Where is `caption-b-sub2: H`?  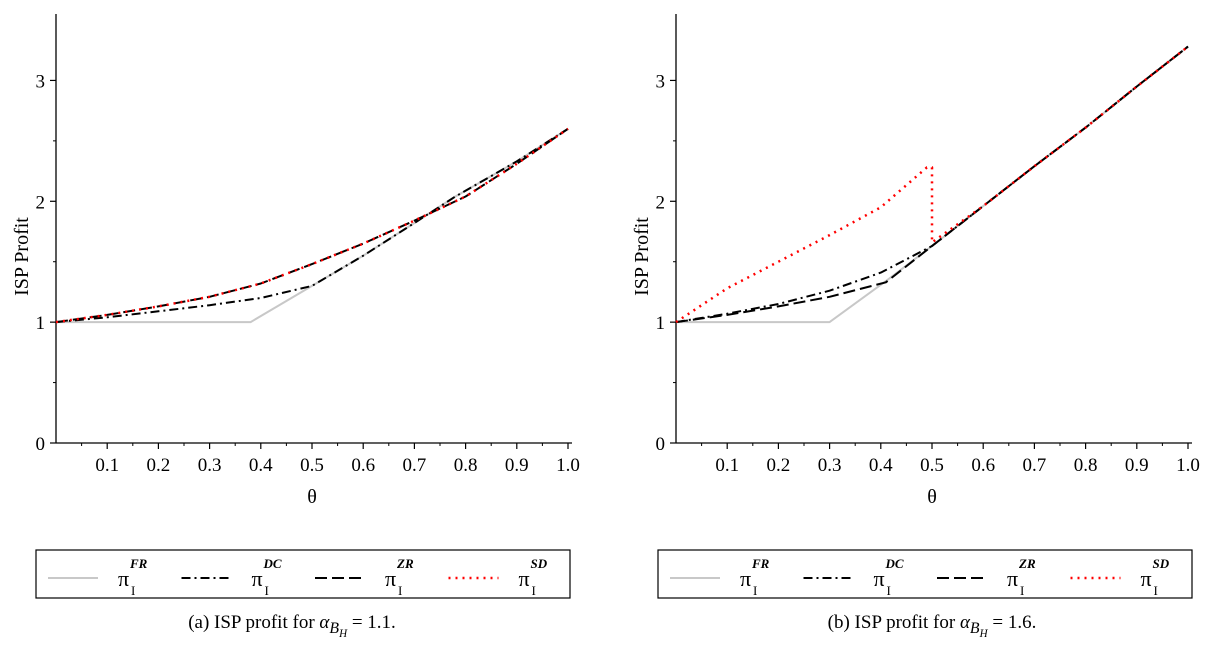
caption-b-sub2: H is located at coordinates (983, 633).